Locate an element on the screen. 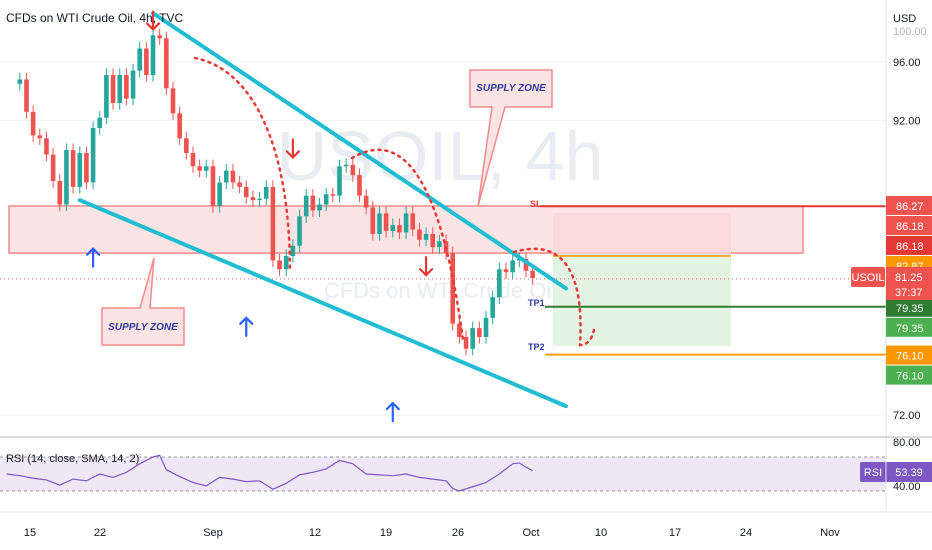  rsi-value-badge: RSI 53.39 is located at coordinates (896, 472).